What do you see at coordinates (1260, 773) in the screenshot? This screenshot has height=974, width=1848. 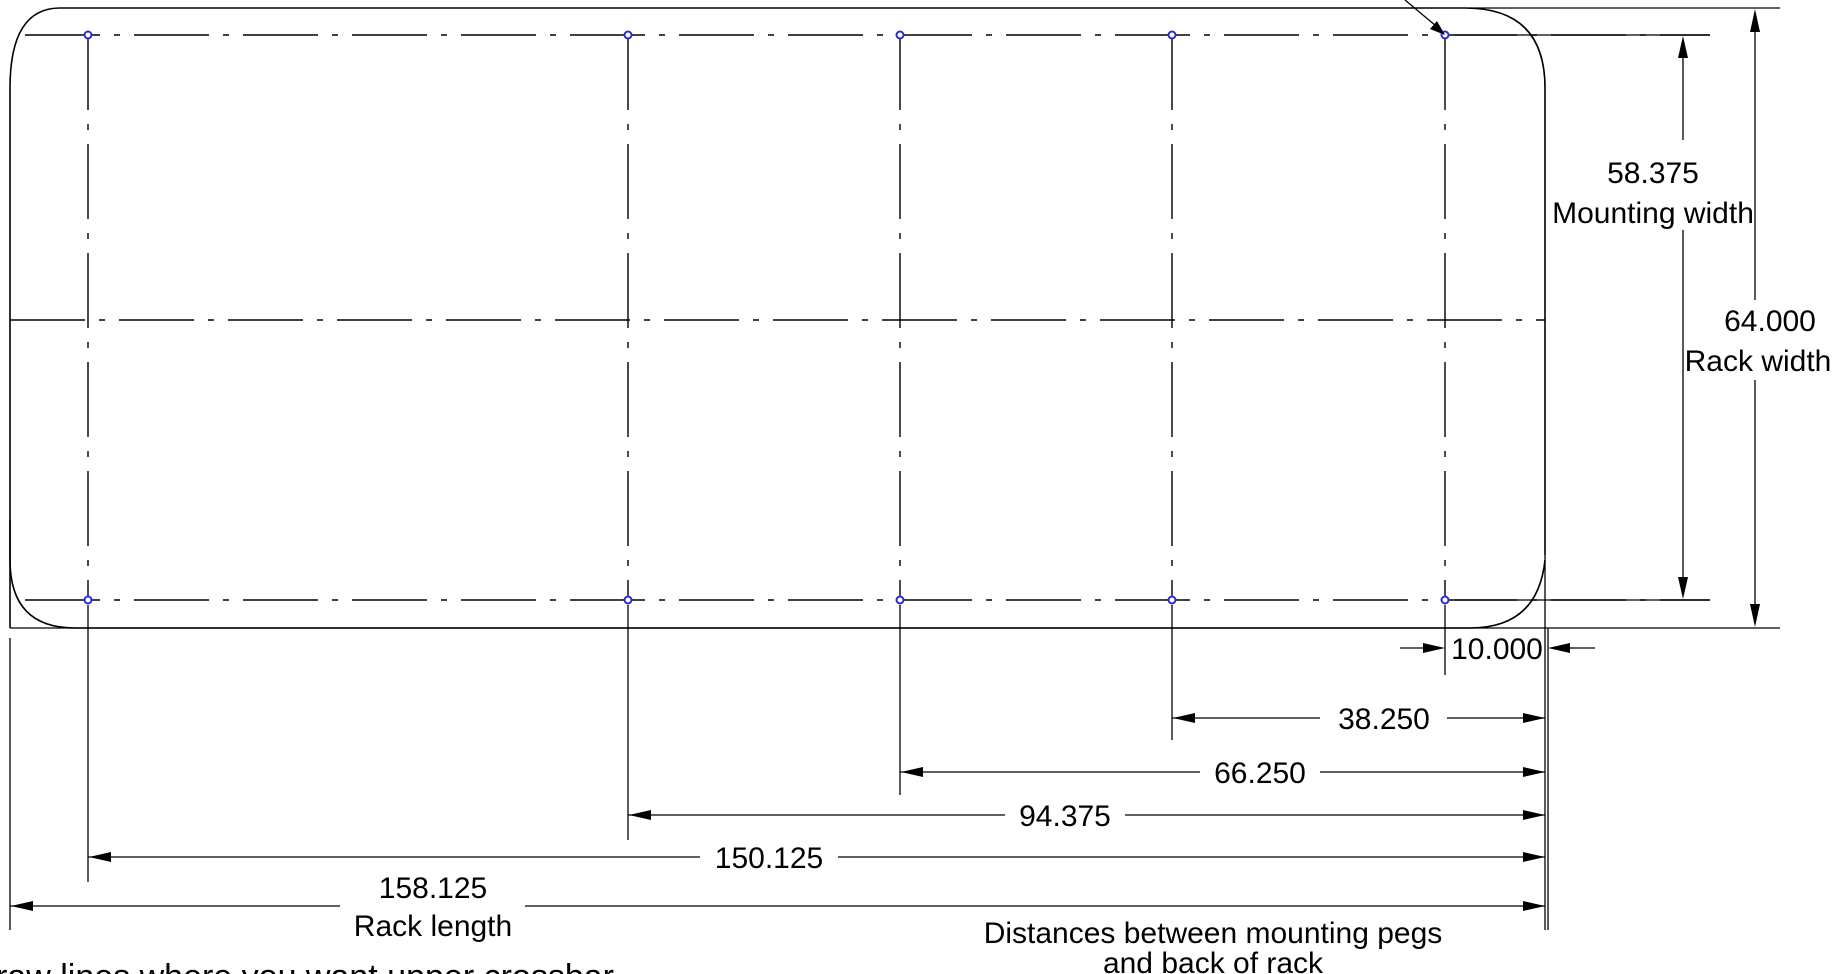 I see `dimension-66-value: 66.250` at bounding box center [1260, 773].